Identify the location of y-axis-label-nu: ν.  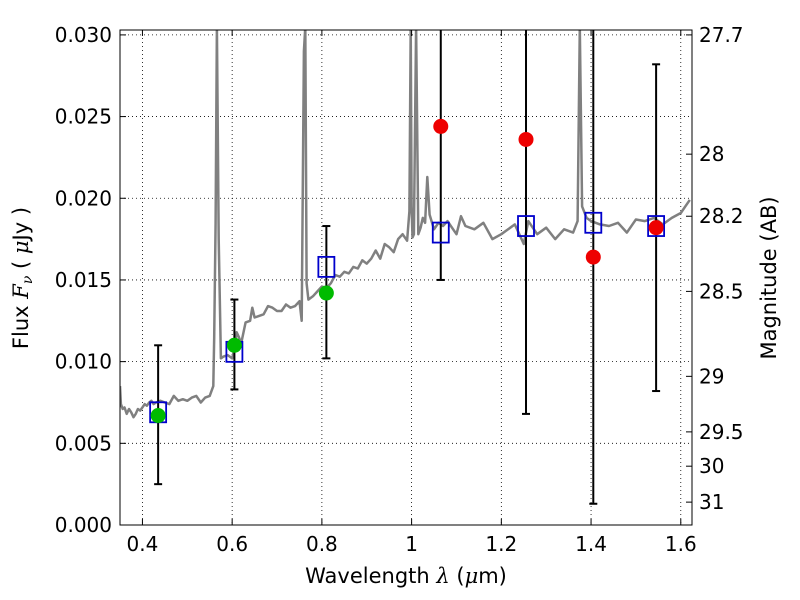
(28, 279).